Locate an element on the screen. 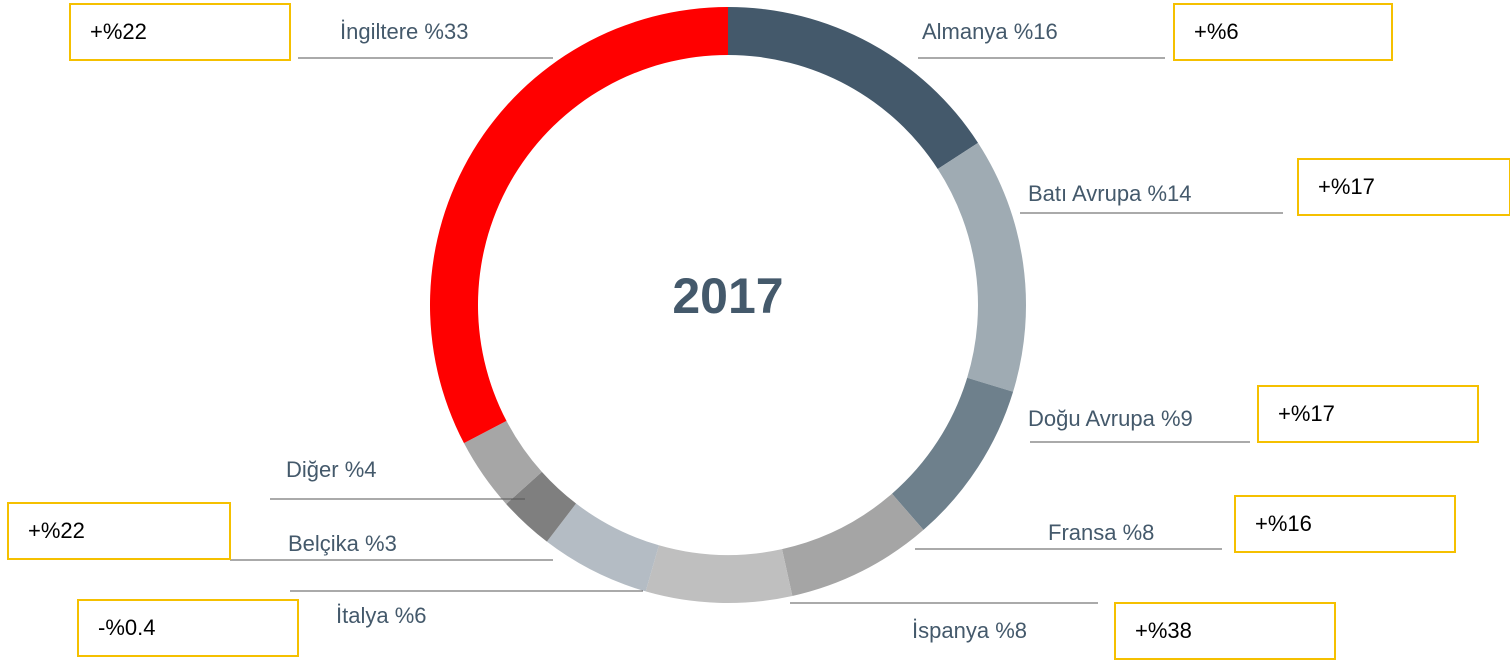  segment-label: Fransa %8 is located at coordinates (1101, 532).